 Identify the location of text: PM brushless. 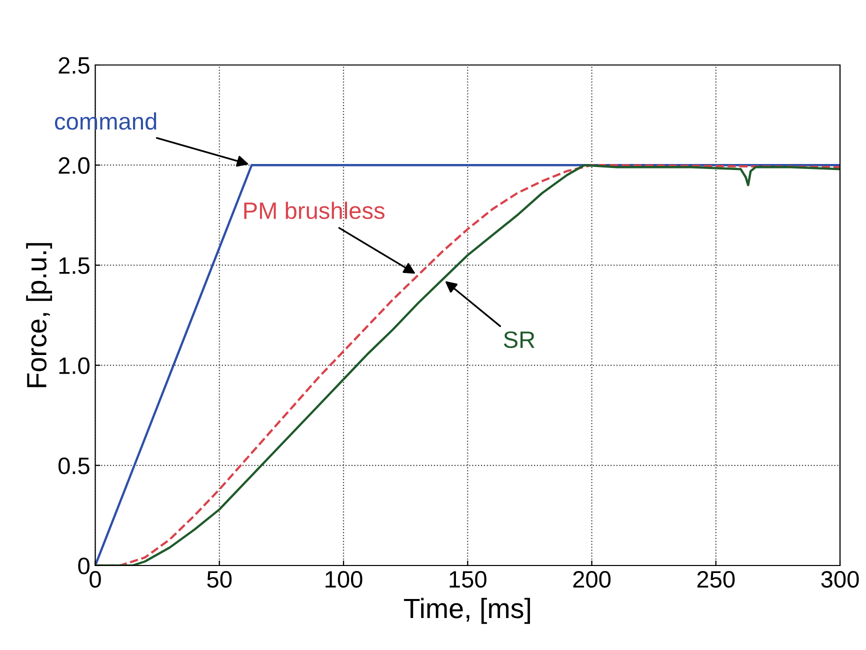
(314, 211).